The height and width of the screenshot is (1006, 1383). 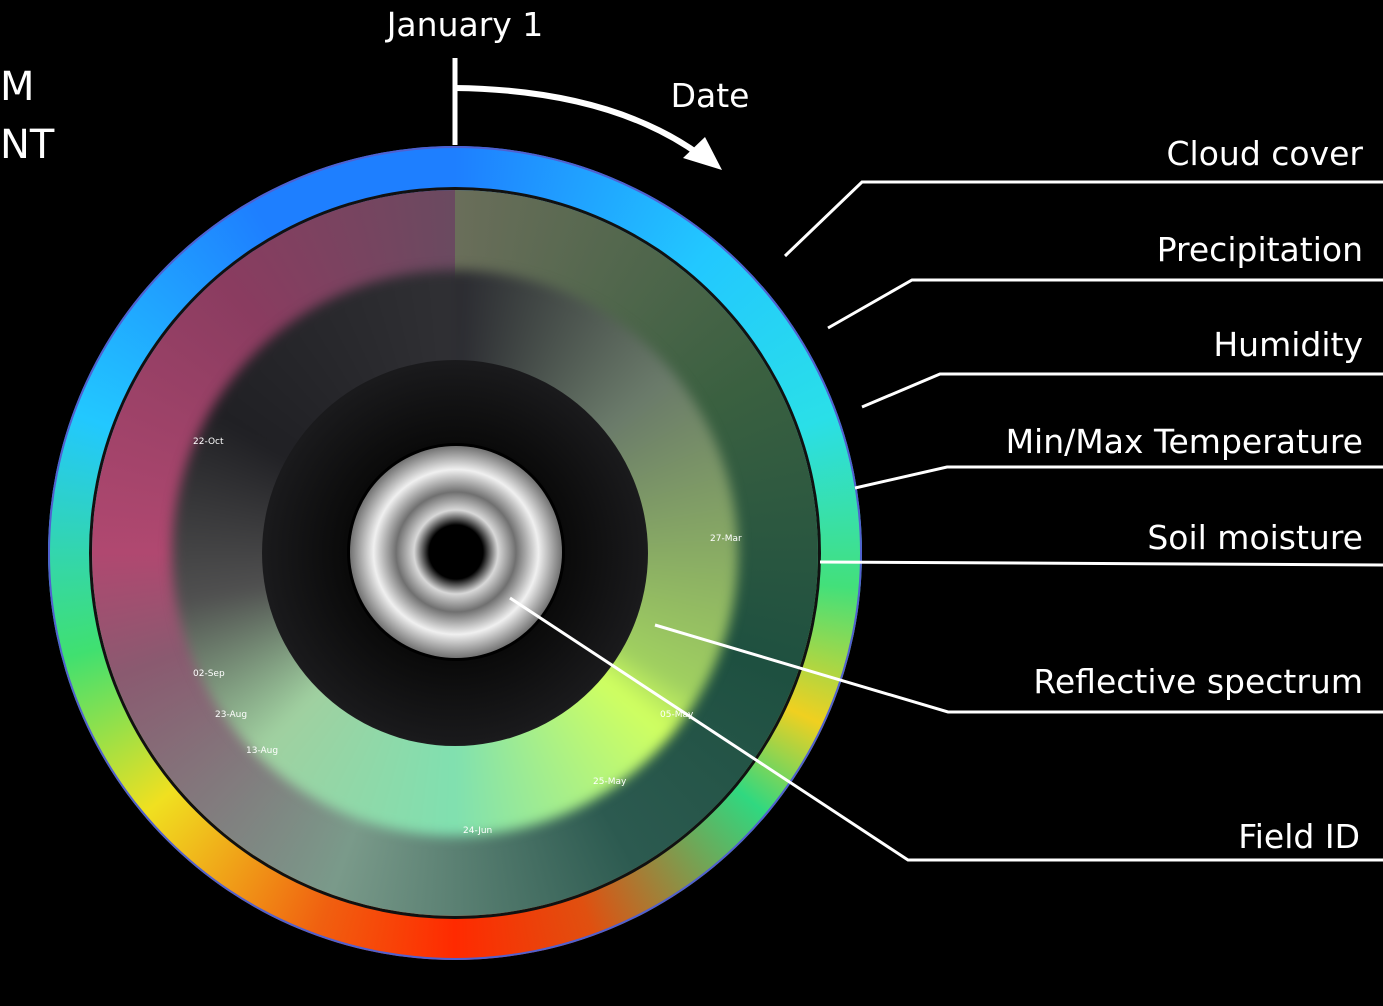 What do you see at coordinates (677, 715) in the screenshot?
I see `date-label: 05-May` at bounding box center [677, 715].